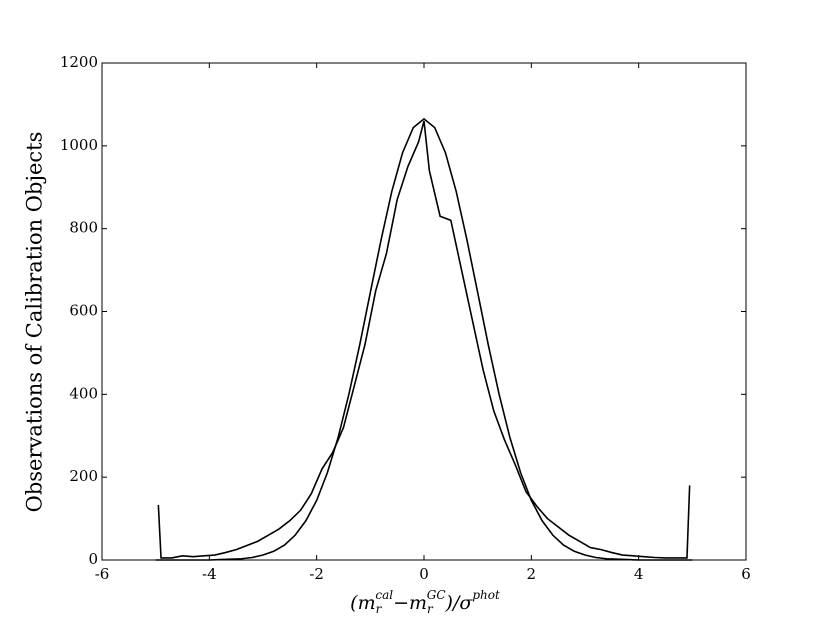  What do you see at coordinates (436, 595) in the screenshot?
I see `x-axis-label-part: GC` at bounding box center [436, 595].